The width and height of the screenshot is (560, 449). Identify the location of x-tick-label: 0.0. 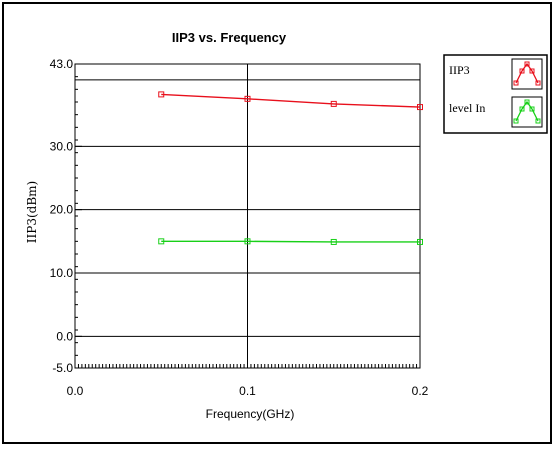
(75, 391).